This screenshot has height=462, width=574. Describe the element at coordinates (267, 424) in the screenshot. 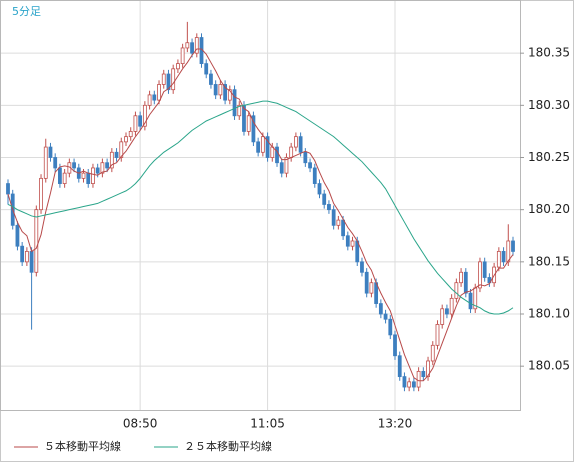

I see `x-tick-label: 11:05` at that location.